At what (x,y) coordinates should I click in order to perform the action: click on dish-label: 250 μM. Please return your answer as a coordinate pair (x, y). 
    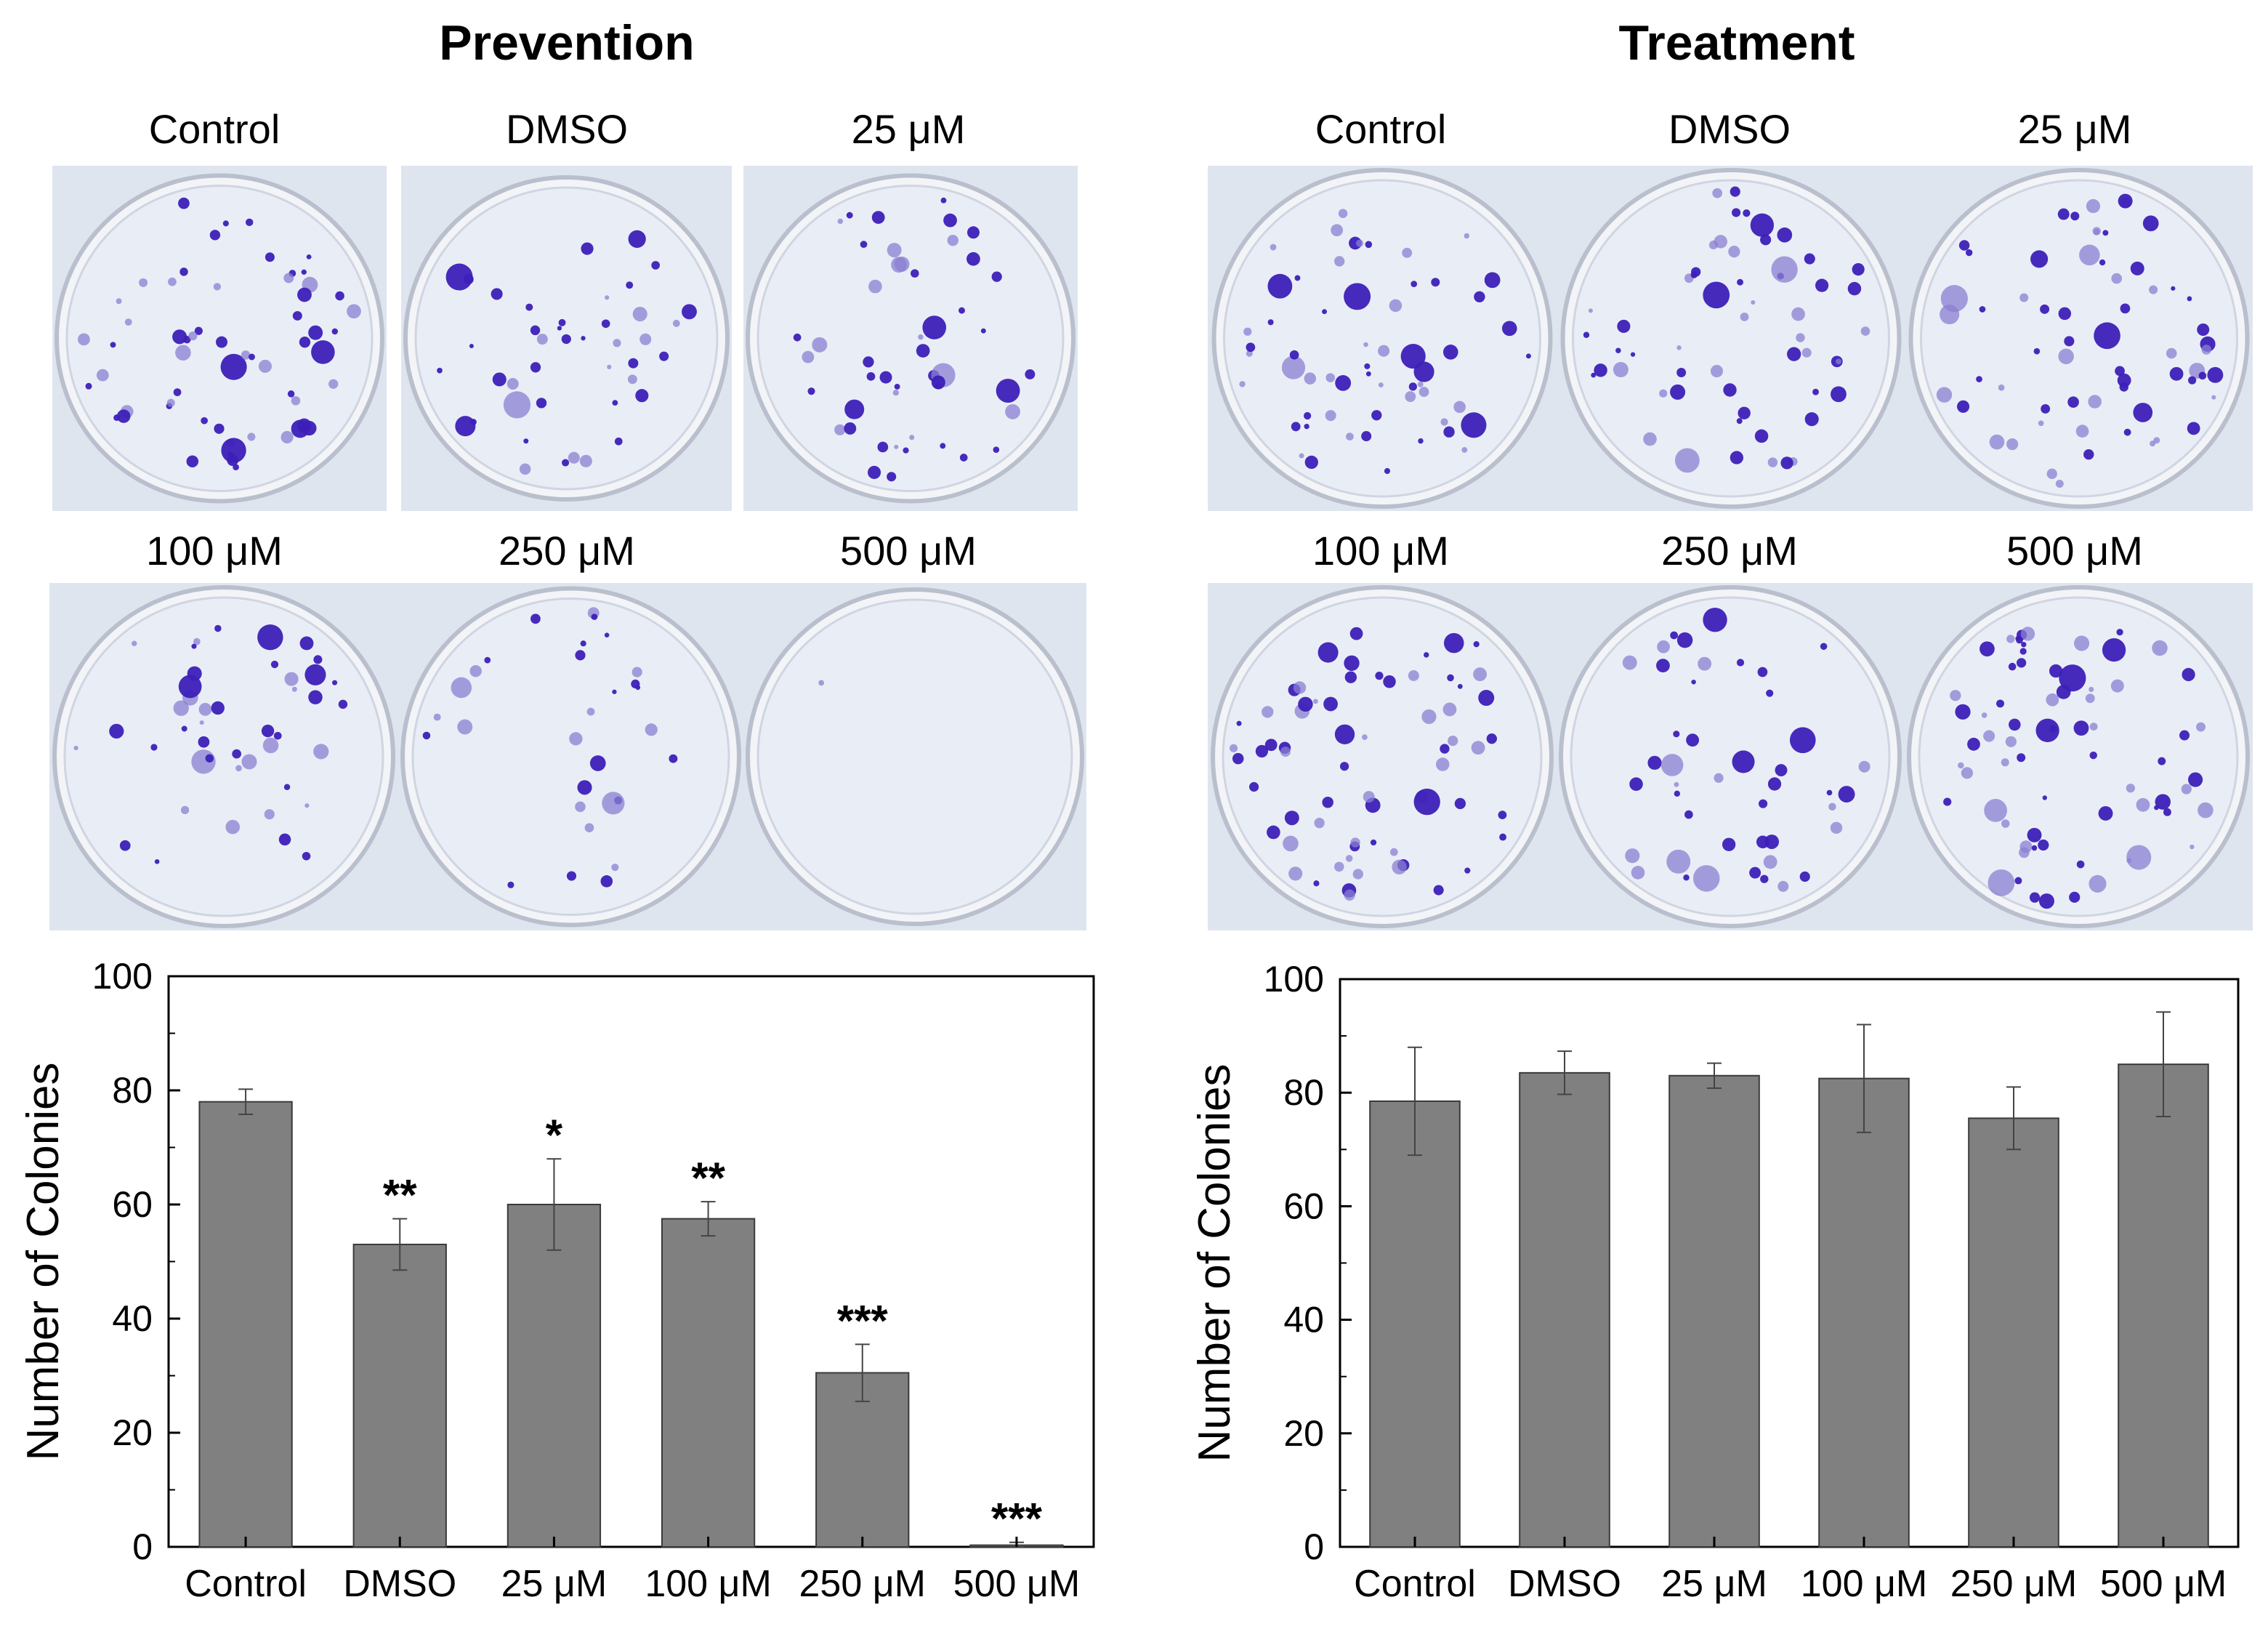
    Looking at the image, I should click on (1729, 551).